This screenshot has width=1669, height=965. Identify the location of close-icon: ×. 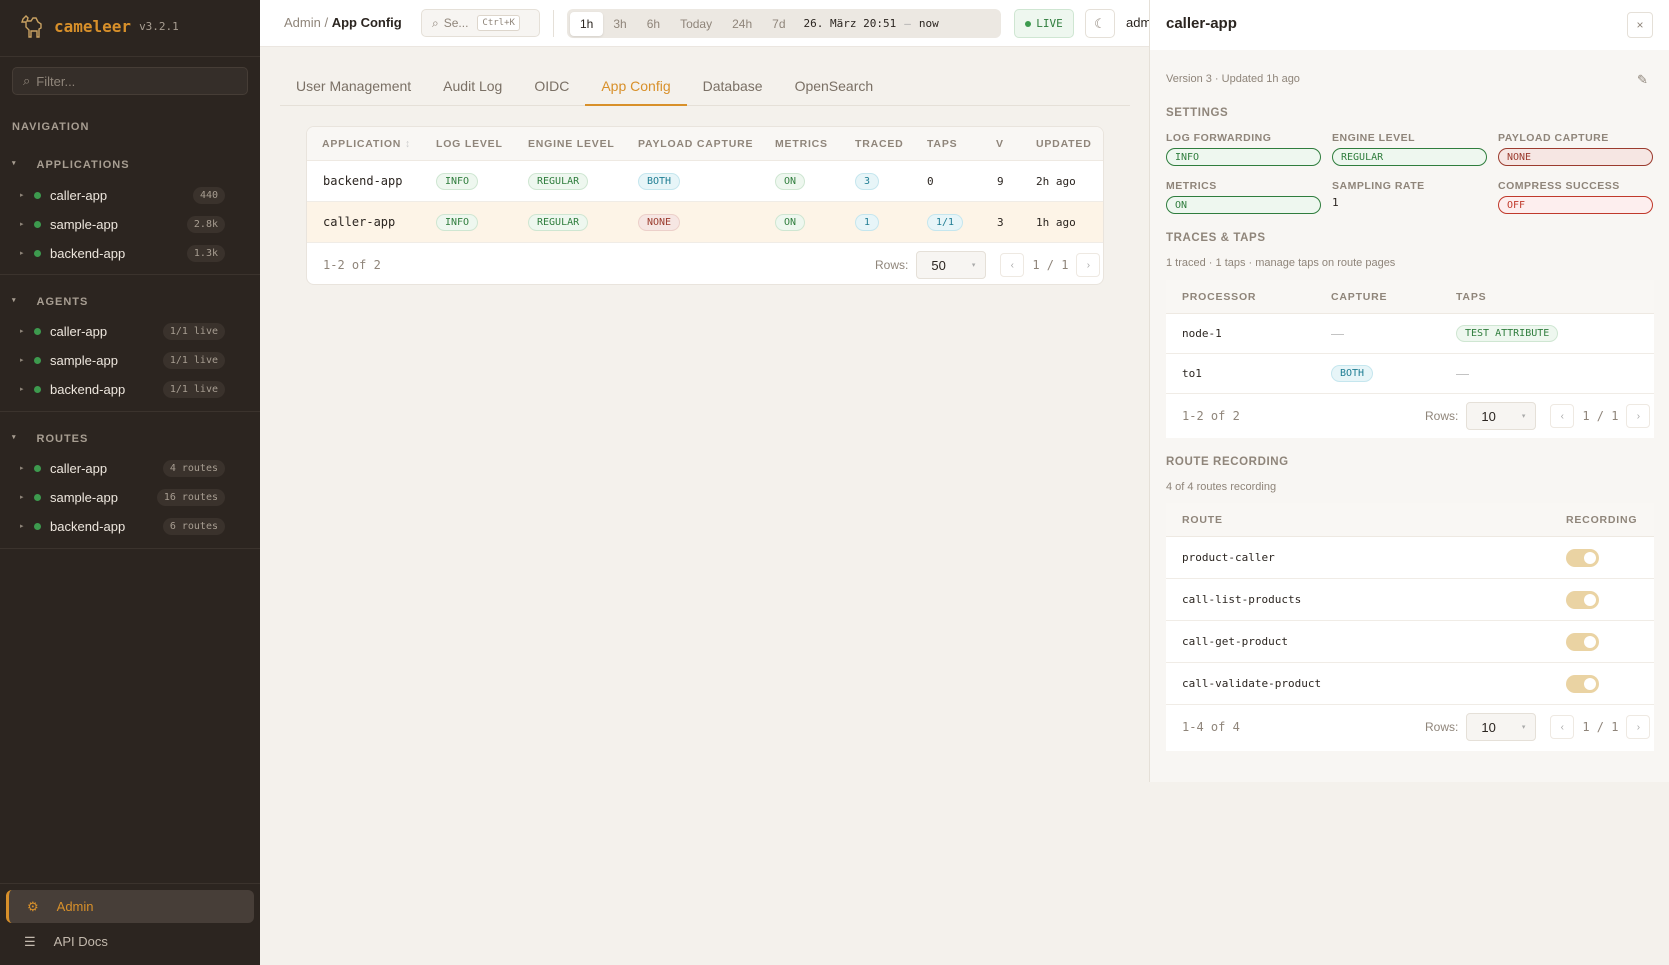
(1640, 25).